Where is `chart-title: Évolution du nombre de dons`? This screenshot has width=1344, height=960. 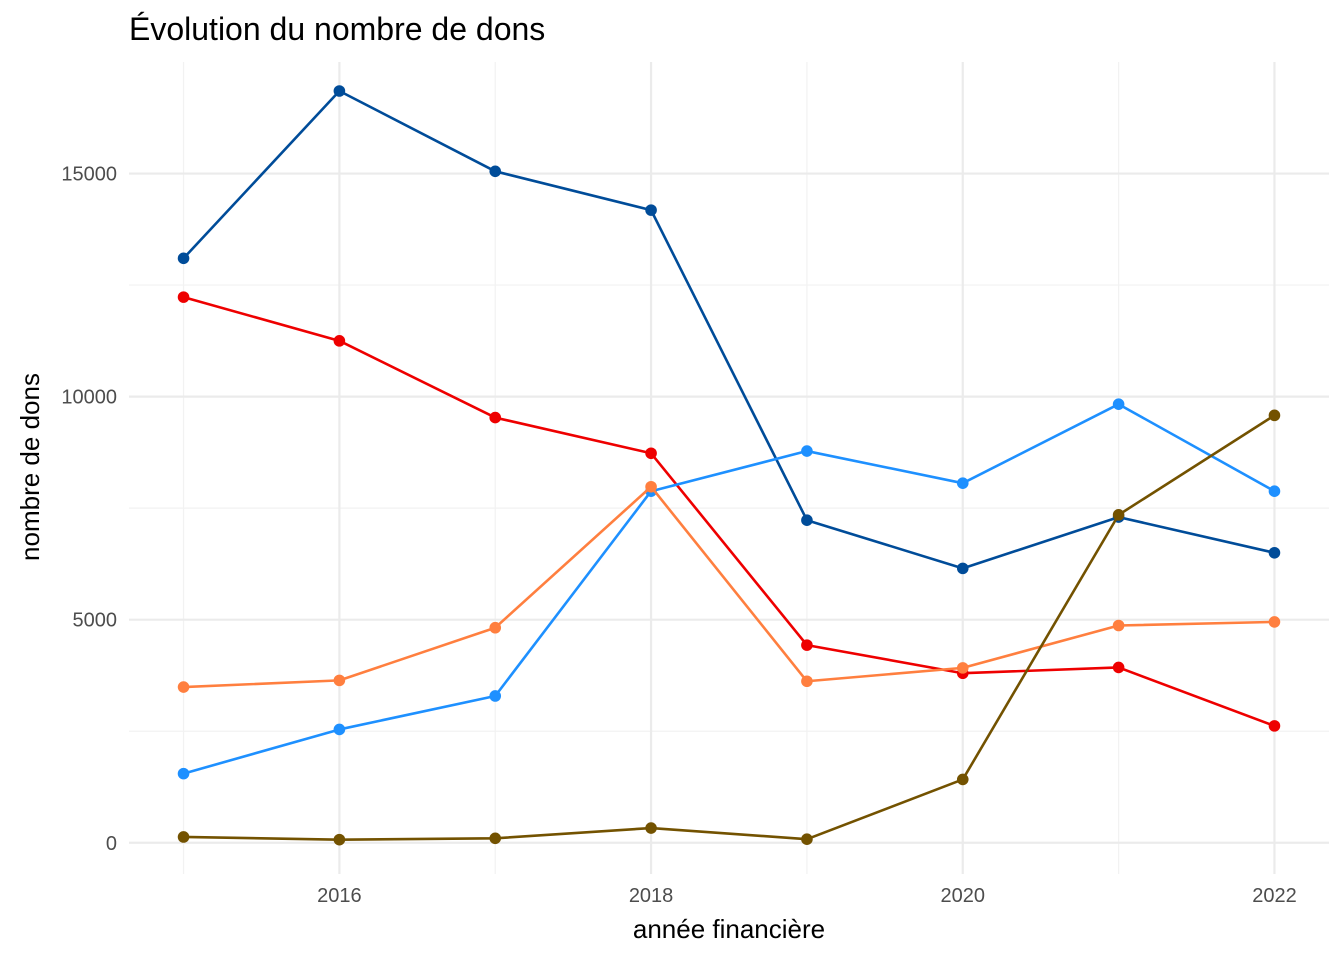 chart-title: Évolution du nombre de dons is located at coordinates (337, 29).